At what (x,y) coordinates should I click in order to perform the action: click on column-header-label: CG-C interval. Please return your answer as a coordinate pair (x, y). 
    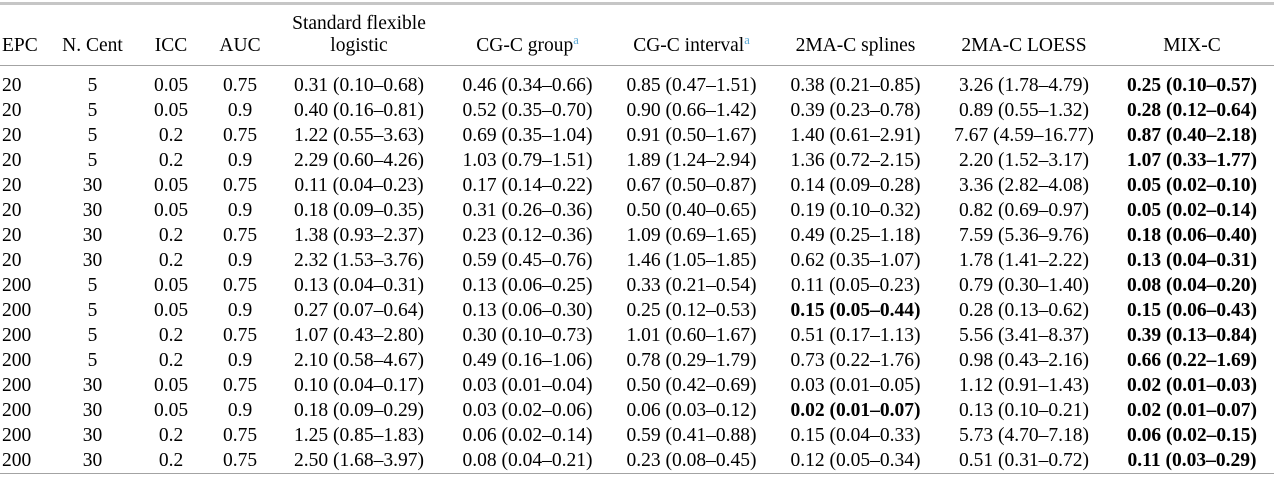
    Looking at the image, I should click on (689, 46).